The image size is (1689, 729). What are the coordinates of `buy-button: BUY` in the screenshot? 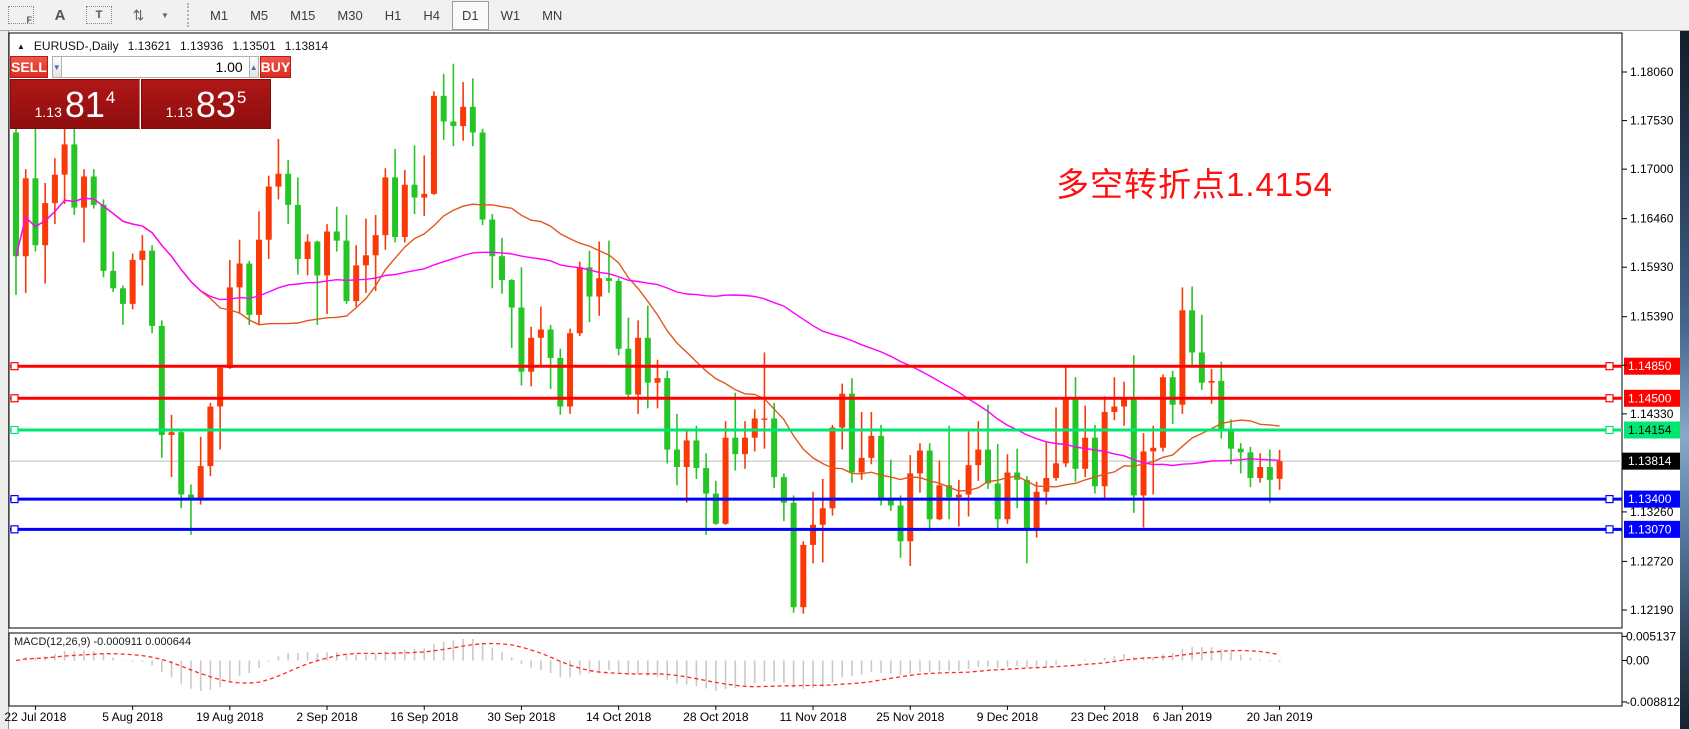 It's located at (275, 67).